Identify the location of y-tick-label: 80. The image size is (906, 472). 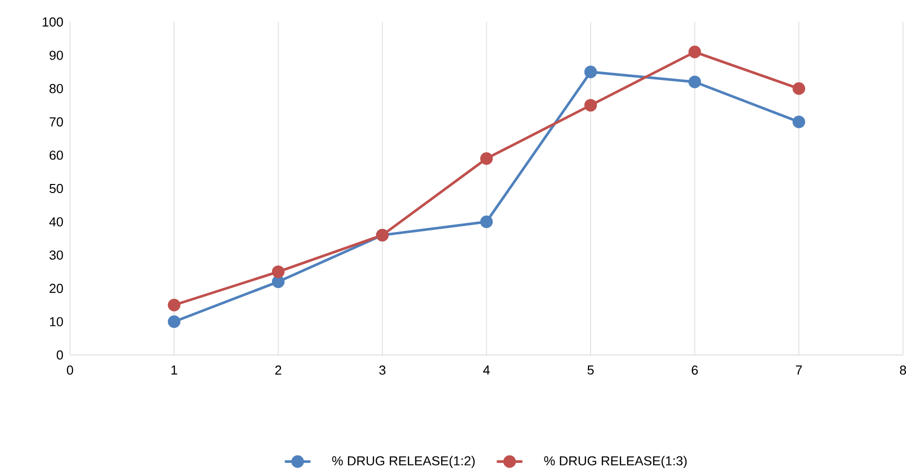
(56, 89).